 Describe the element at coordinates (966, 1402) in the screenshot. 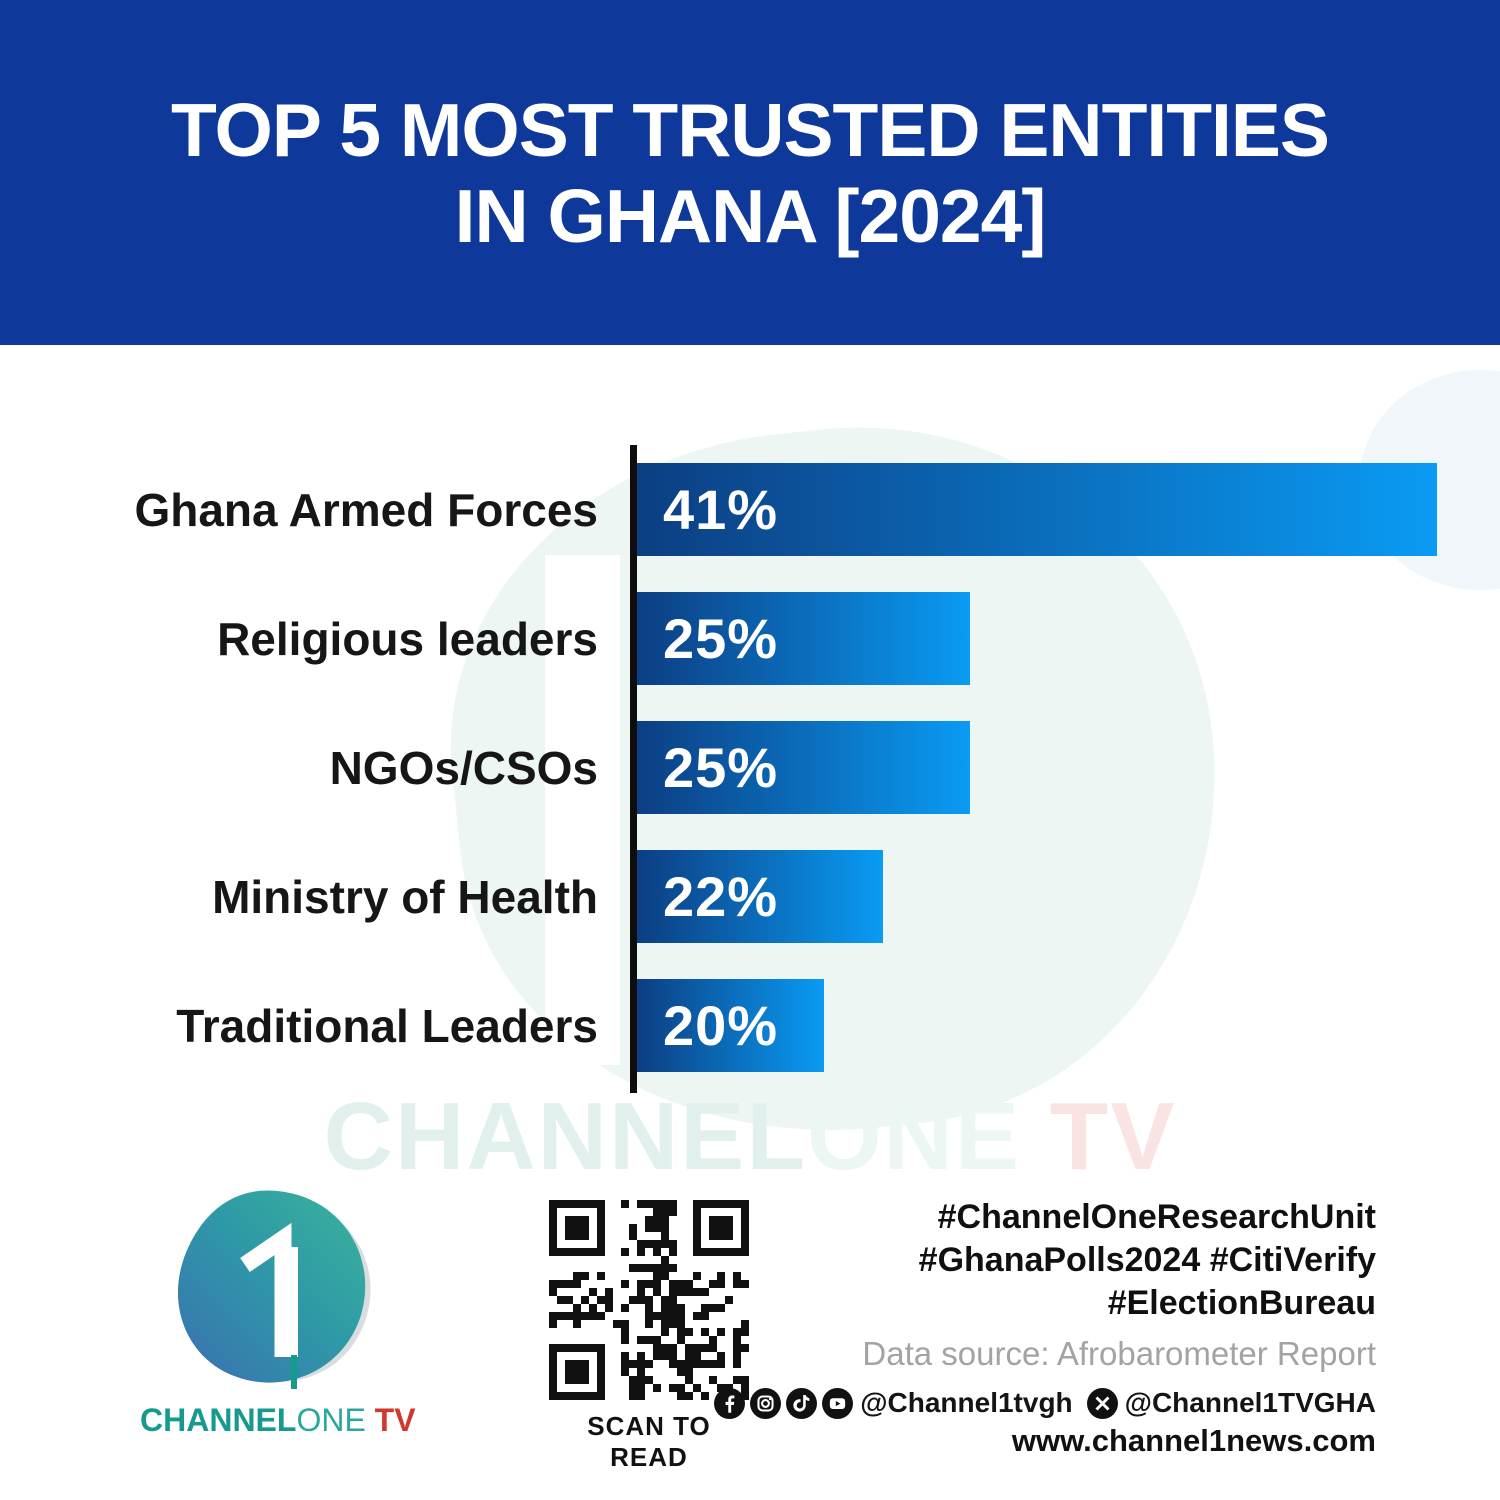

I see `social-handle-main: @Channel1tvgh` at that location.